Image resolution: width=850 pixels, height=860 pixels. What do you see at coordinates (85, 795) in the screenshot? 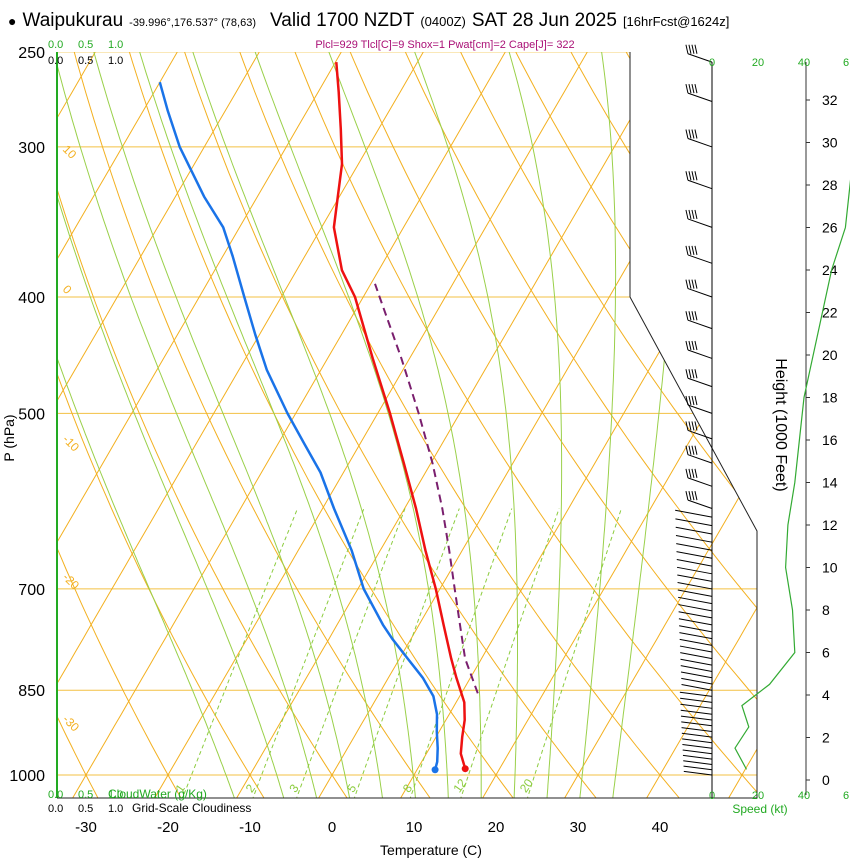
I see `bottom-cloudwater-tick: 0.5` at bounding box center [85, 795].